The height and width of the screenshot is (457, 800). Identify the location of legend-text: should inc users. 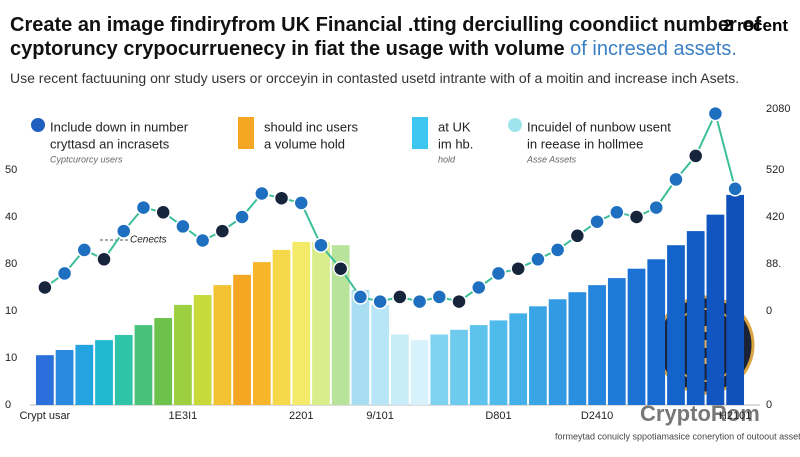
(311, 126).